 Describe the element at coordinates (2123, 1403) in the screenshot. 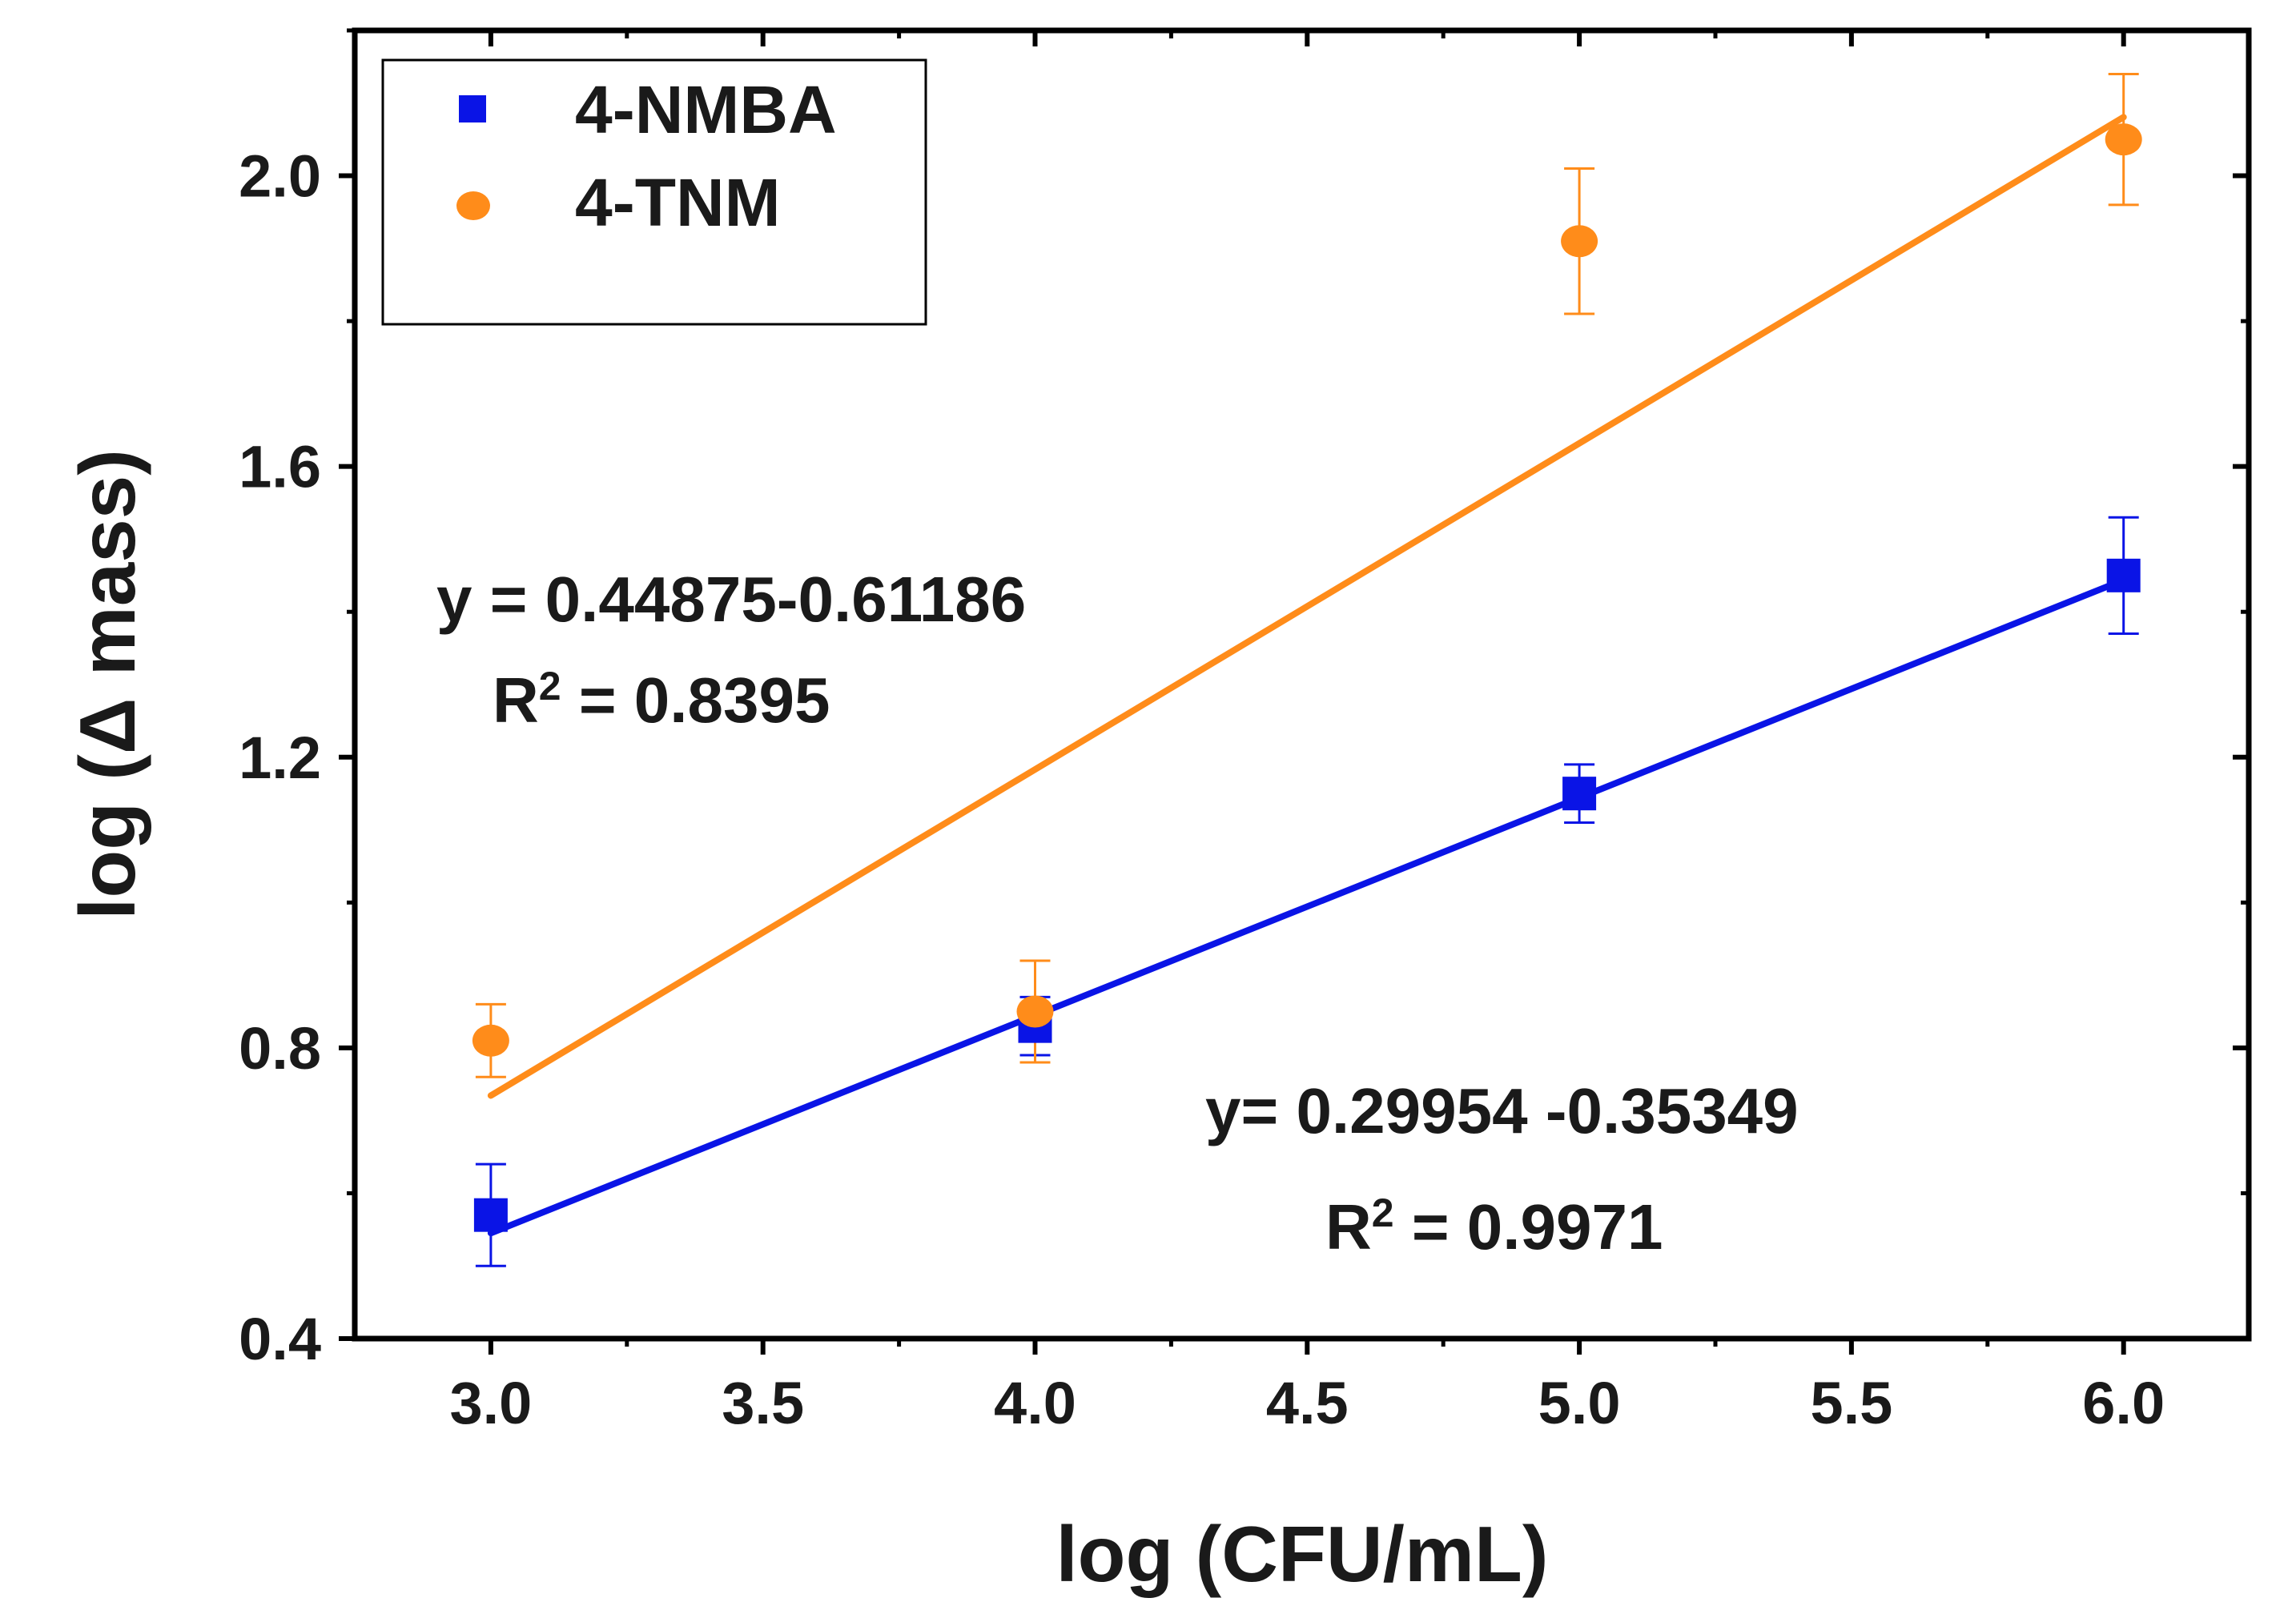

I see `x-tick-label: 6.0` at that location.